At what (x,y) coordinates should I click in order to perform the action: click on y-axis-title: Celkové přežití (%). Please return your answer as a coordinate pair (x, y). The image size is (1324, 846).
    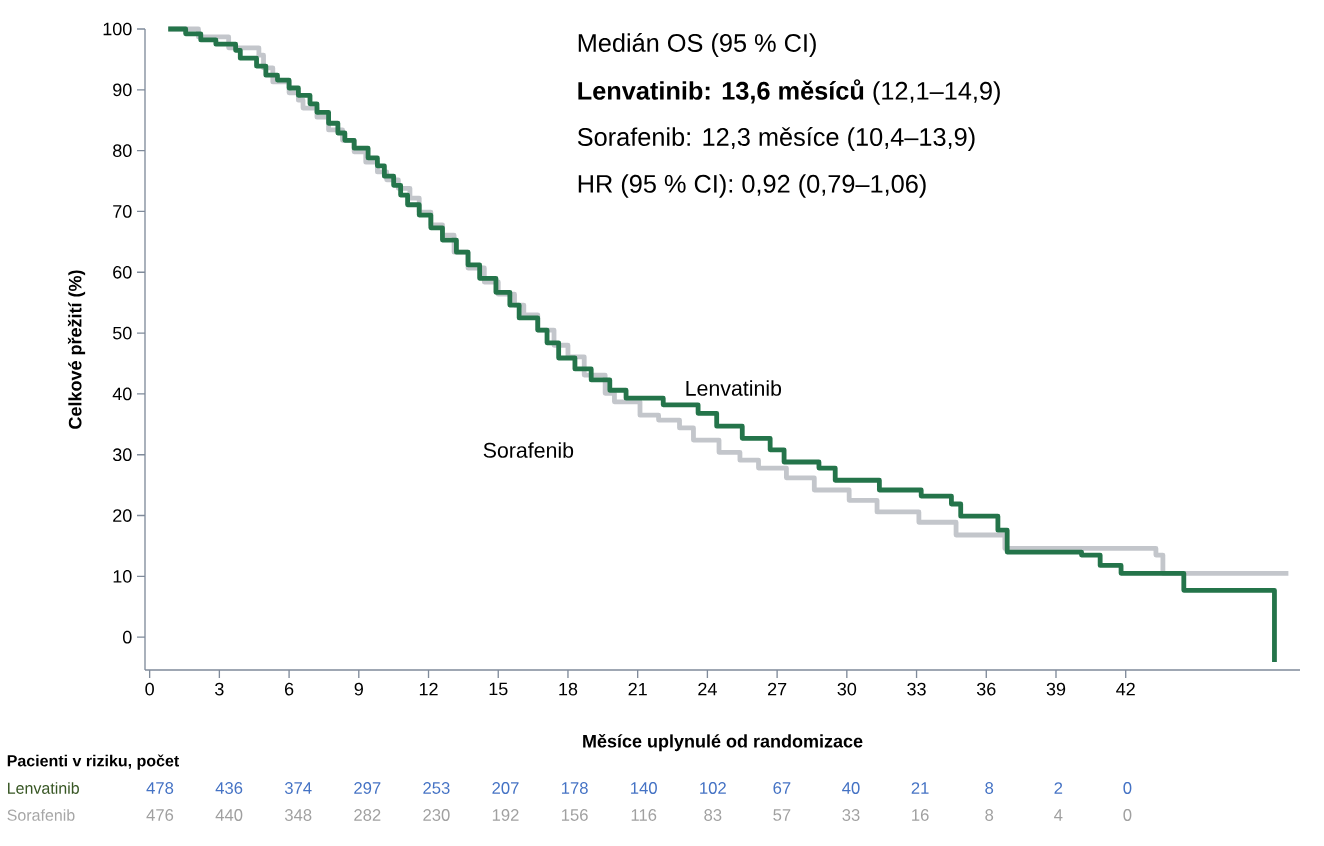
    Looking at the image, I should click on (76, 349).